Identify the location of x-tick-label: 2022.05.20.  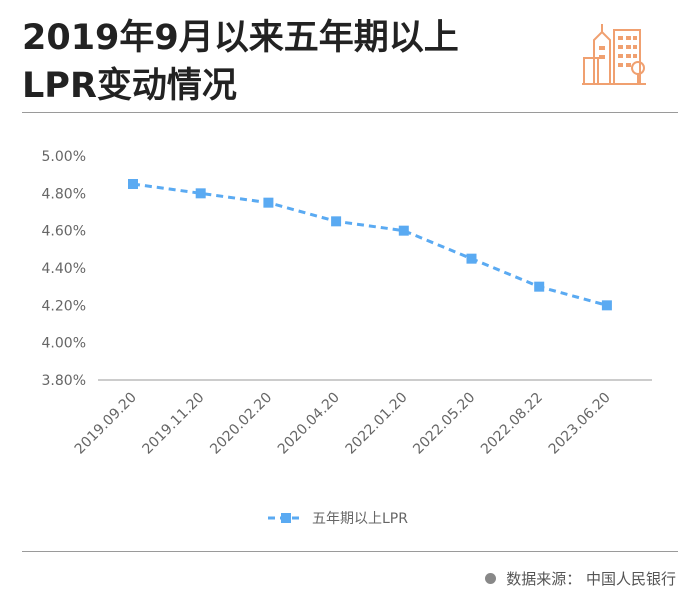
(444, 424).